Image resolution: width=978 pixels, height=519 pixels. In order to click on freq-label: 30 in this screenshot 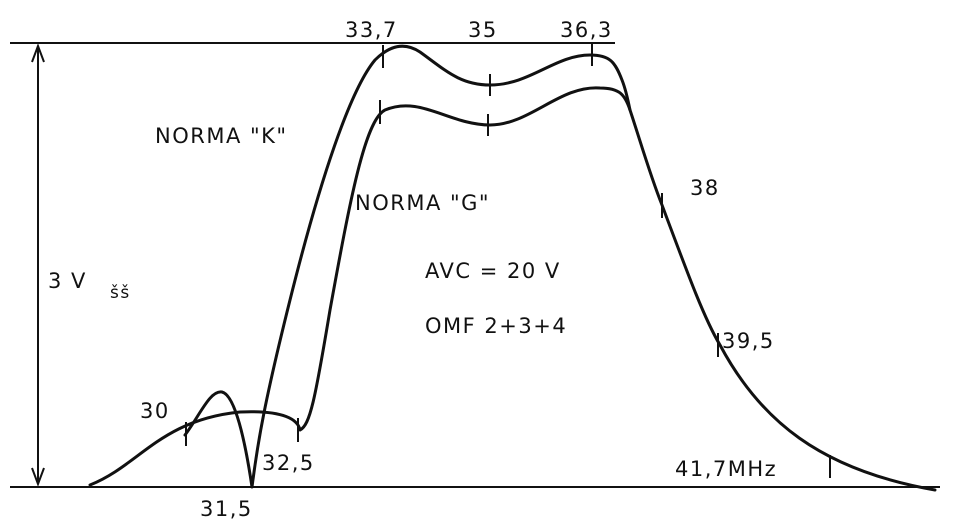, I will do `click(155, 411)`.